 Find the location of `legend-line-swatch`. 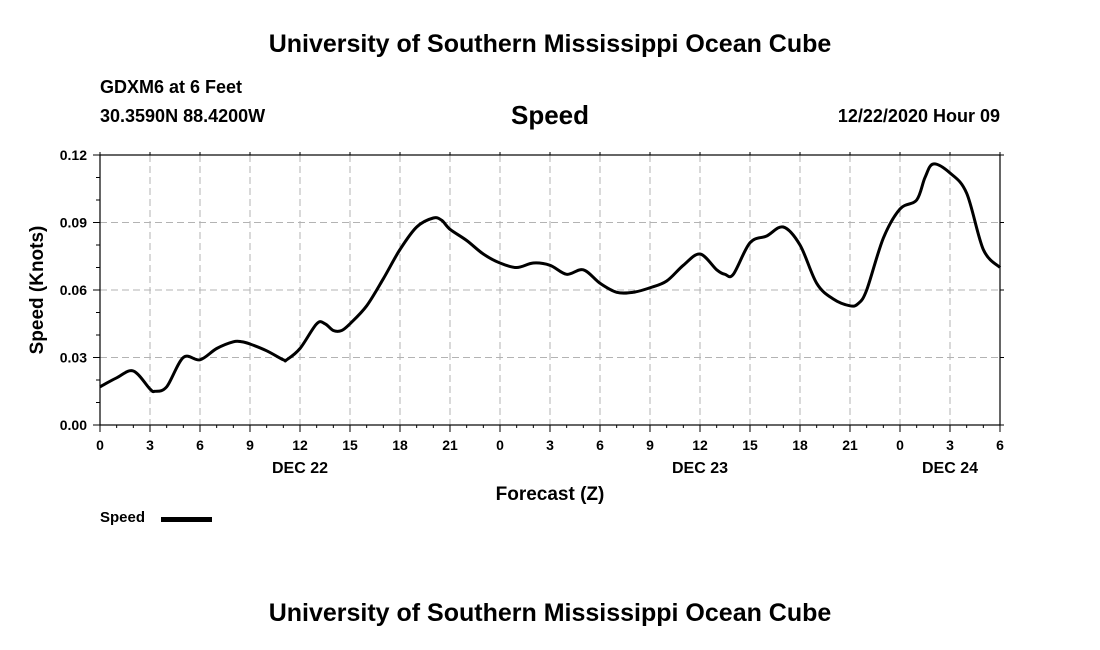

legend-line-swatch is located at coordinates (186, 519).